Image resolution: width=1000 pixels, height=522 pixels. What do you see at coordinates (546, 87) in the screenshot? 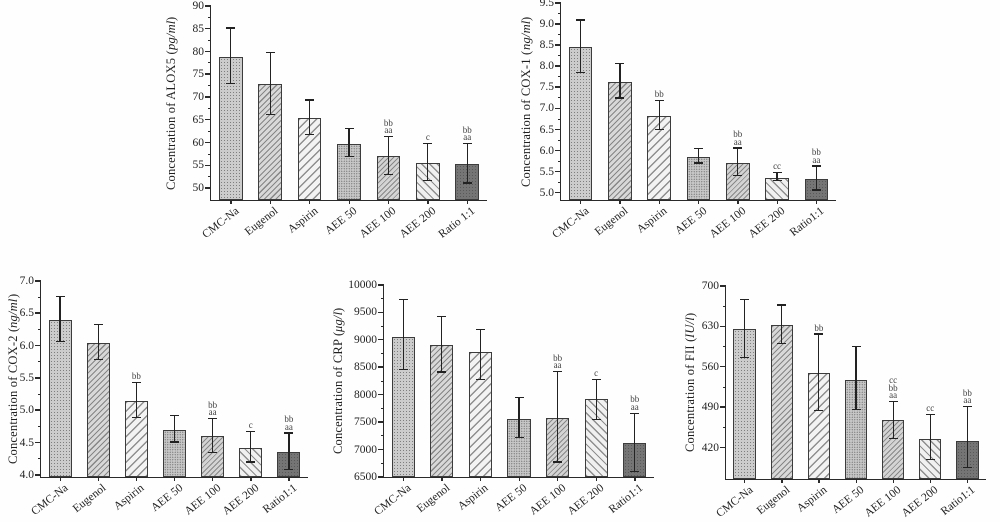
I see `y-tick-label: 7.5` at bounding box center [546, 87].